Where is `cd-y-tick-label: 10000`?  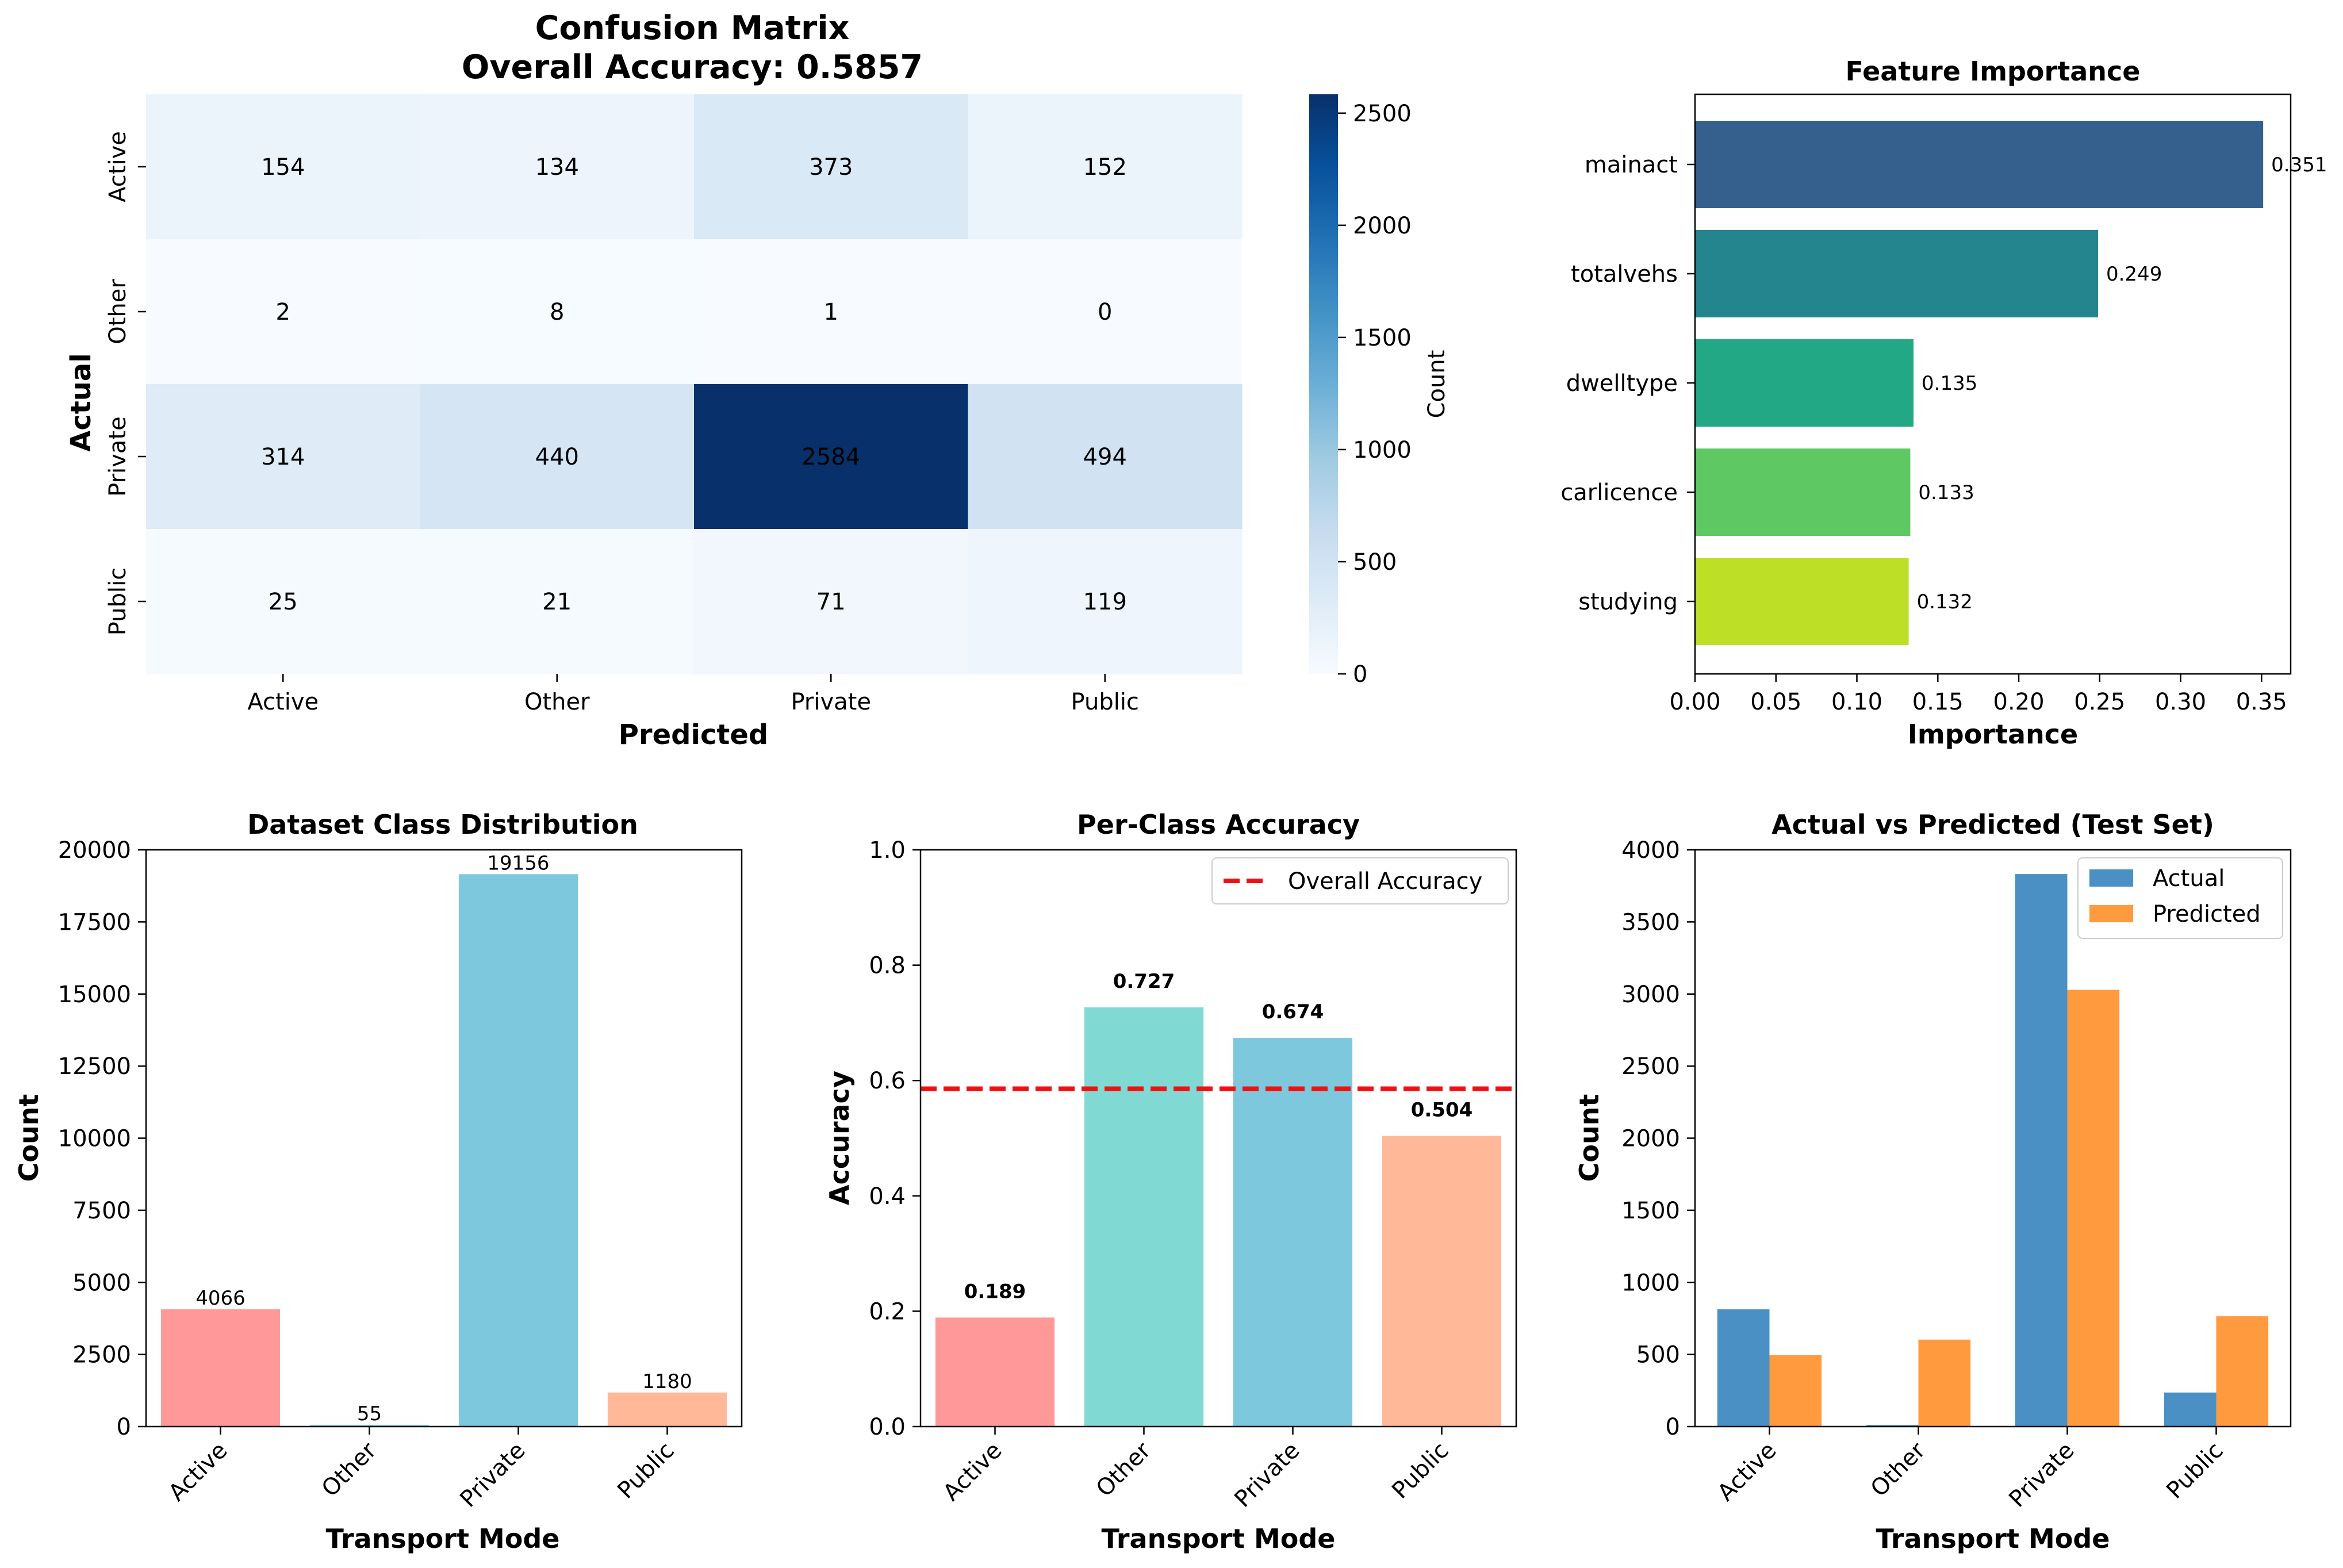 cd-y-tick-label: 10000 is located at coordinates (94, 1139).